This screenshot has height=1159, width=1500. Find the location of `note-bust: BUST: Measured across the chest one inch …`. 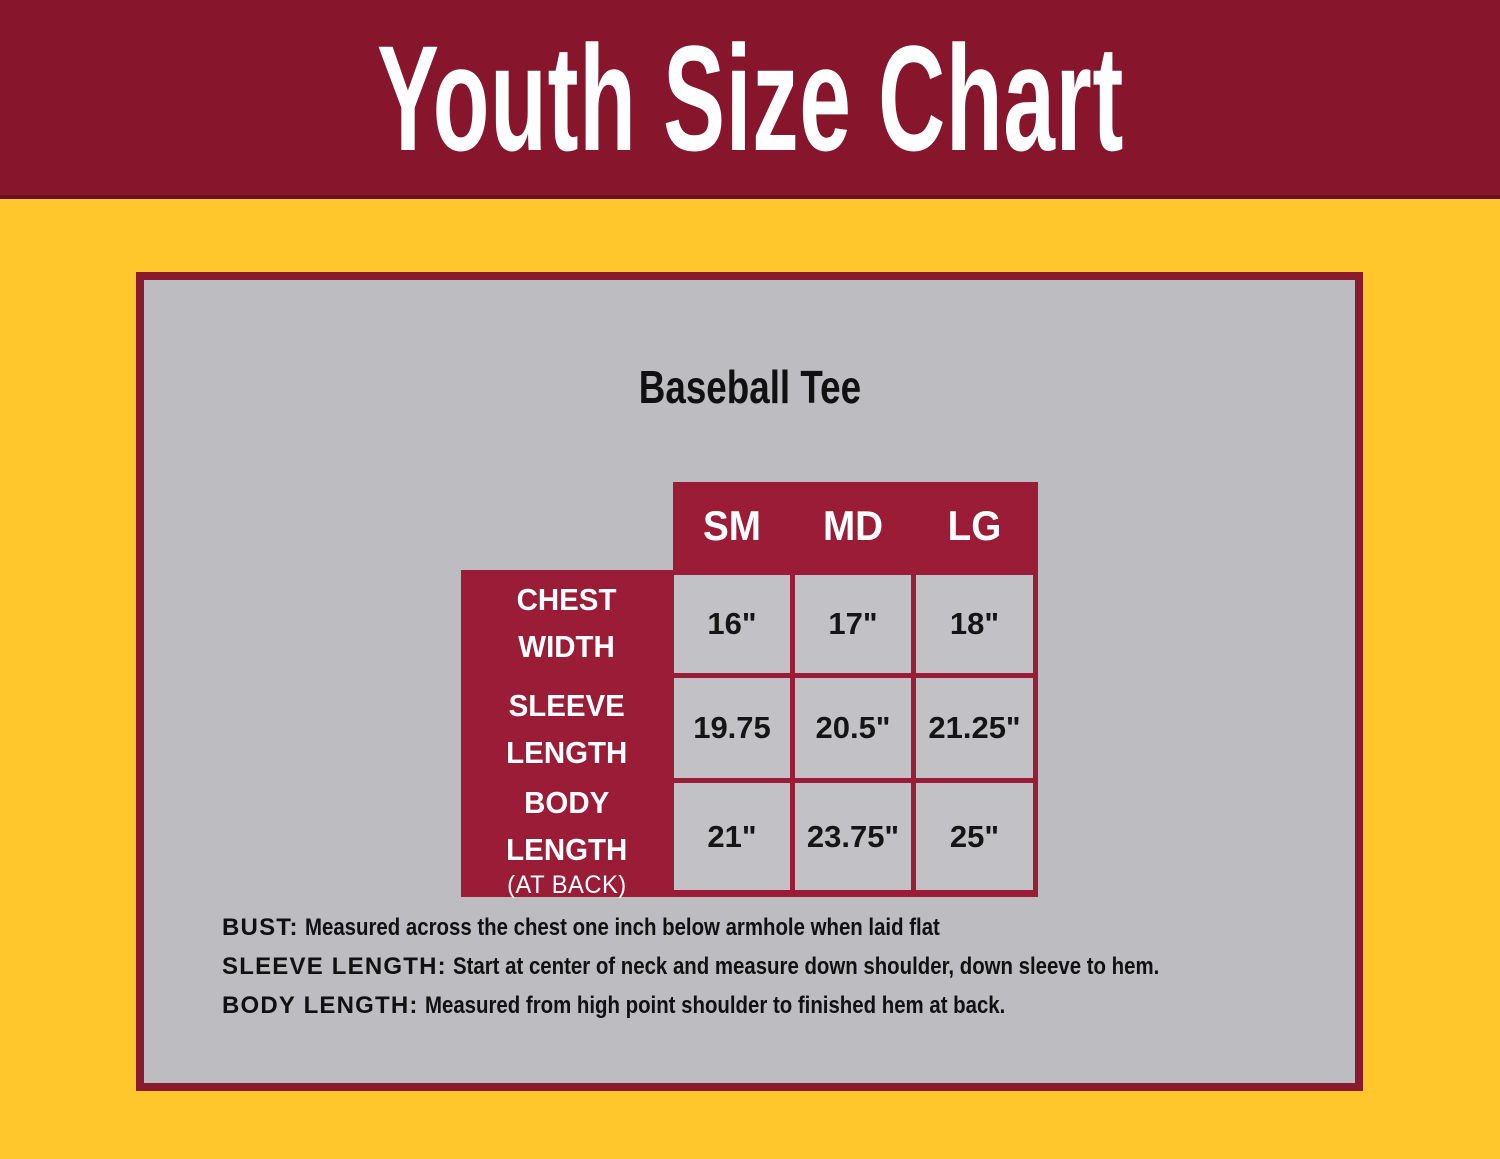

note-bust: BUST: Measured across the chest one inch … is located at coordinates (753, 933).